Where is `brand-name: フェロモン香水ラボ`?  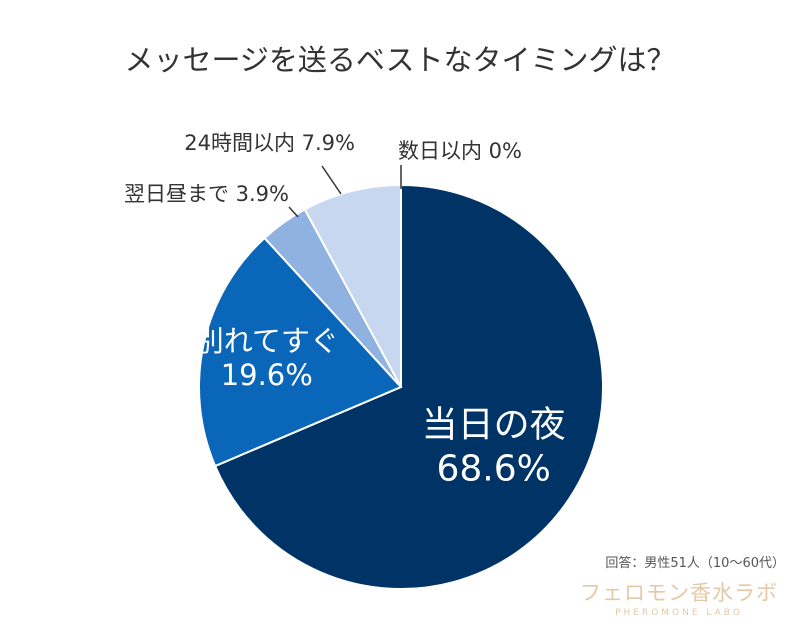
brand-name: フェロモン香水ラボ is located at coordinates (679, 593).